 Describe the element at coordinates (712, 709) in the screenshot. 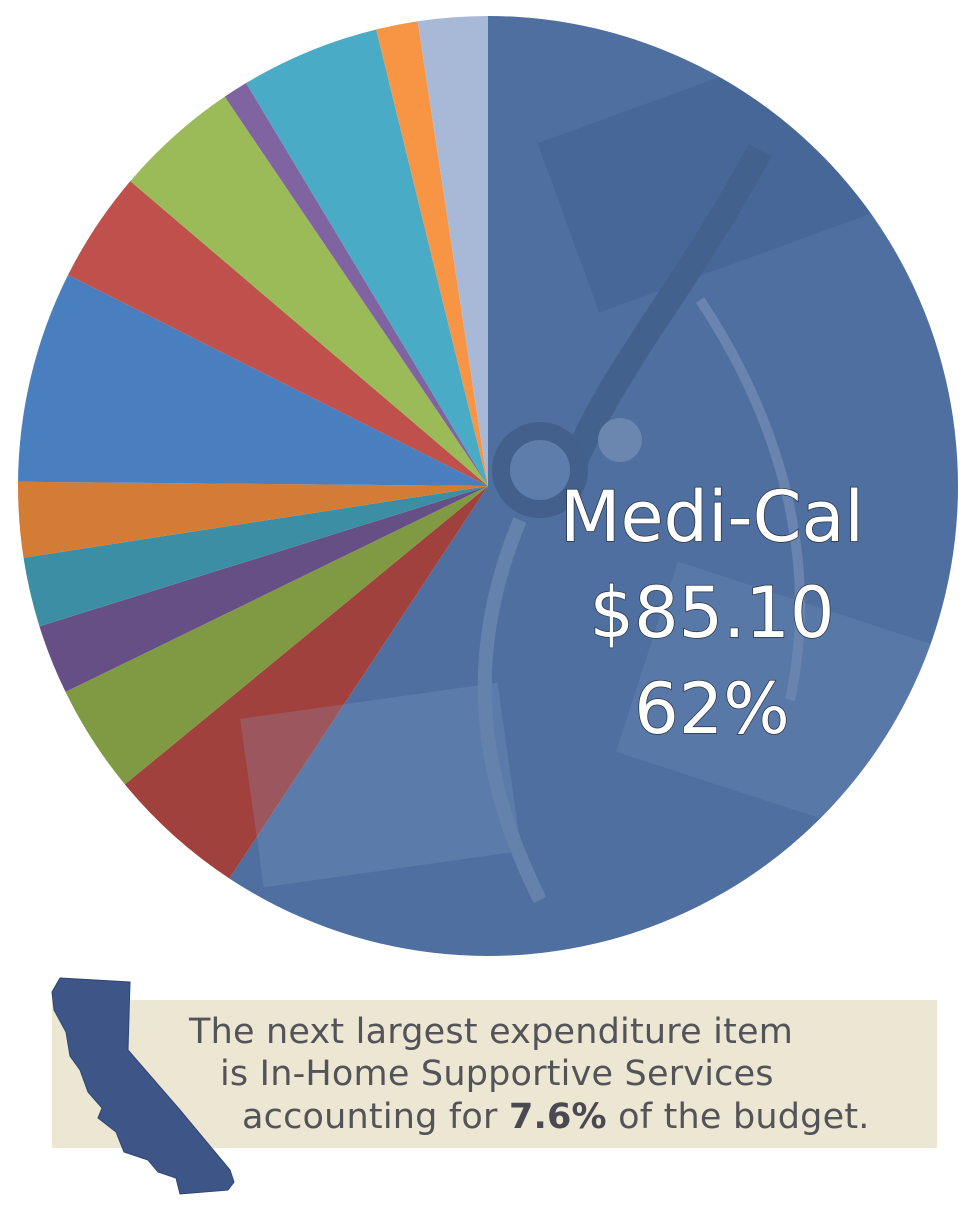

I see `slice-label-percent: 62%` at that location.